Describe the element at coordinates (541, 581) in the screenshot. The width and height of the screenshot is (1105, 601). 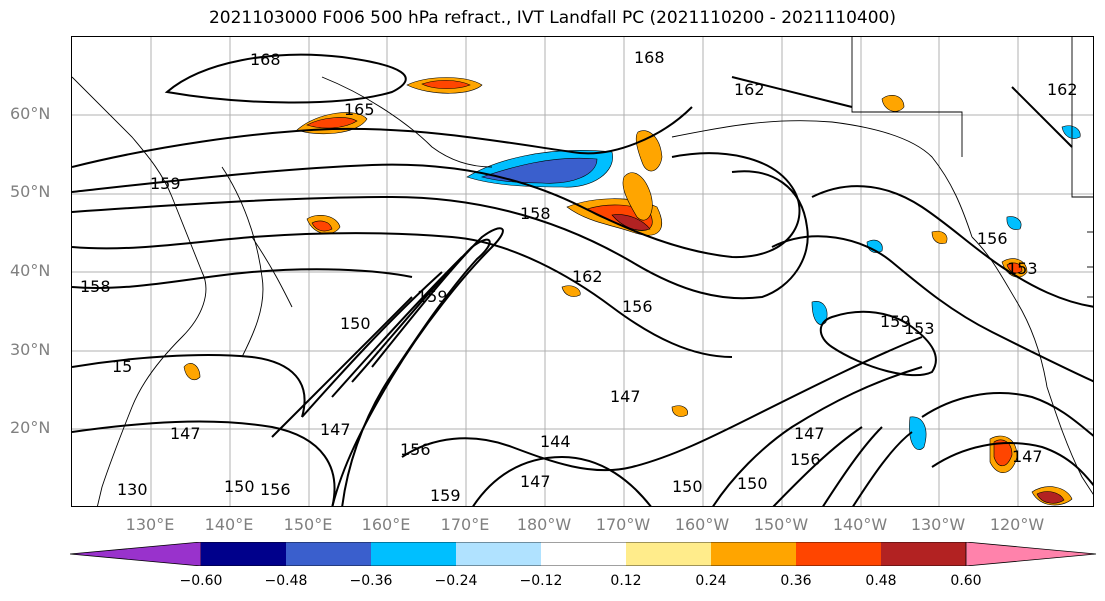
I see `colorbar-tick-label: −0.12` at that location.